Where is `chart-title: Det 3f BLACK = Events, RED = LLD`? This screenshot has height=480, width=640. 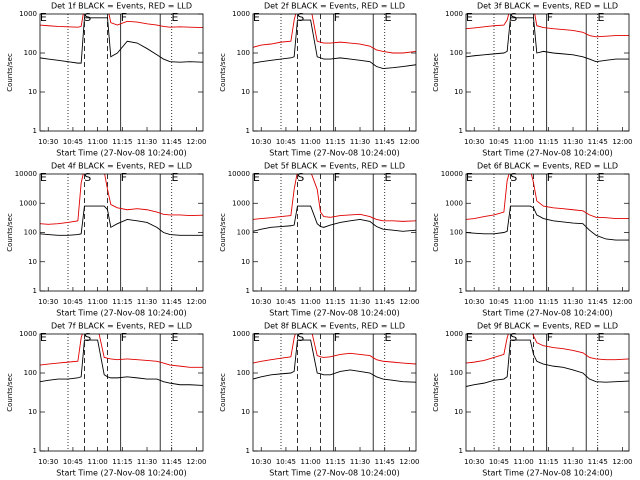 chart-title: Det 3f BLACK = Events, RED = LLD is located at coordinates (547, 6).